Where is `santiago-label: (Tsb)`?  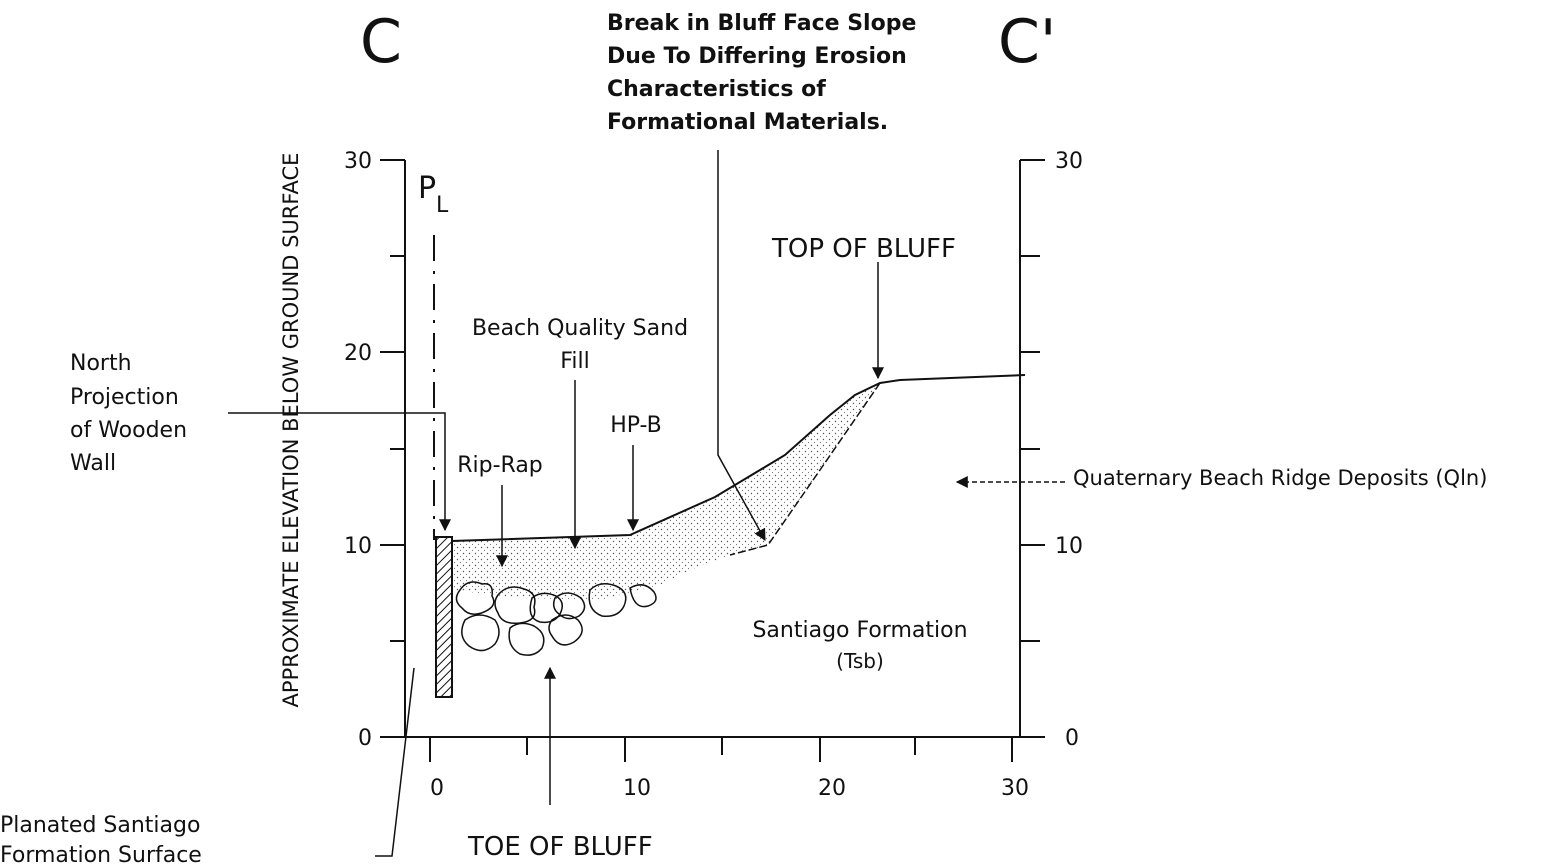
santiago-label: (Tsb) is located at coordinates (860, 661).